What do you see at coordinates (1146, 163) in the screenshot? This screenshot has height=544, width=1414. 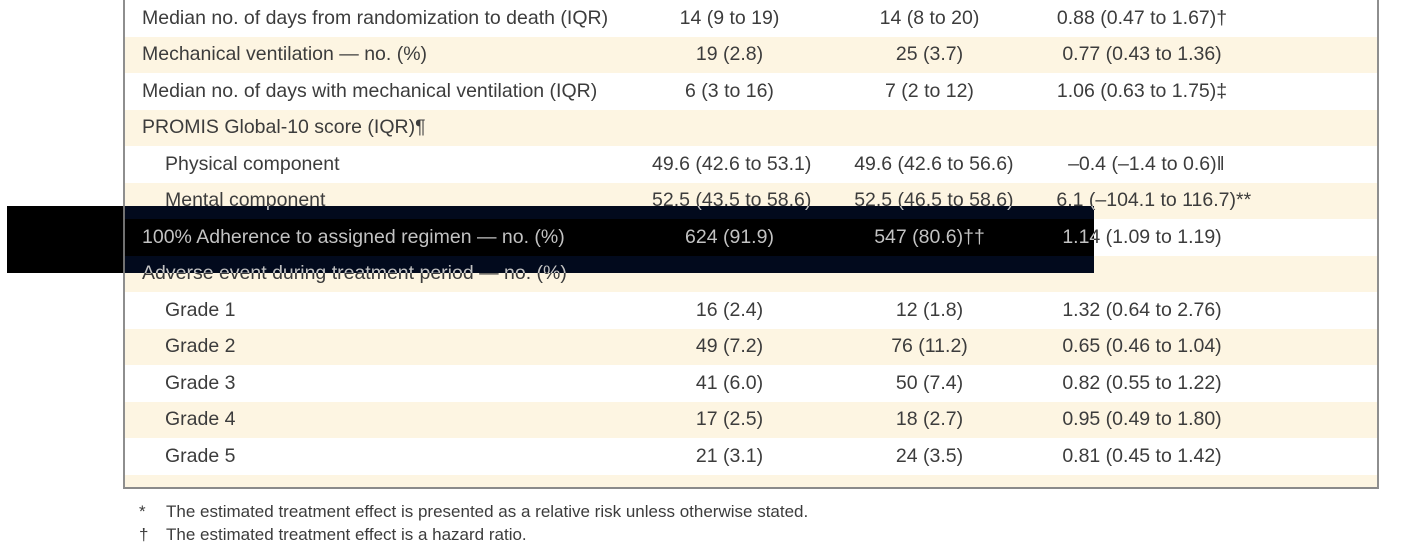 I see `value-cell-treatment-effect: –0.4 (–1.4 to 0.6)‖` at bounding box center [1146, 163].